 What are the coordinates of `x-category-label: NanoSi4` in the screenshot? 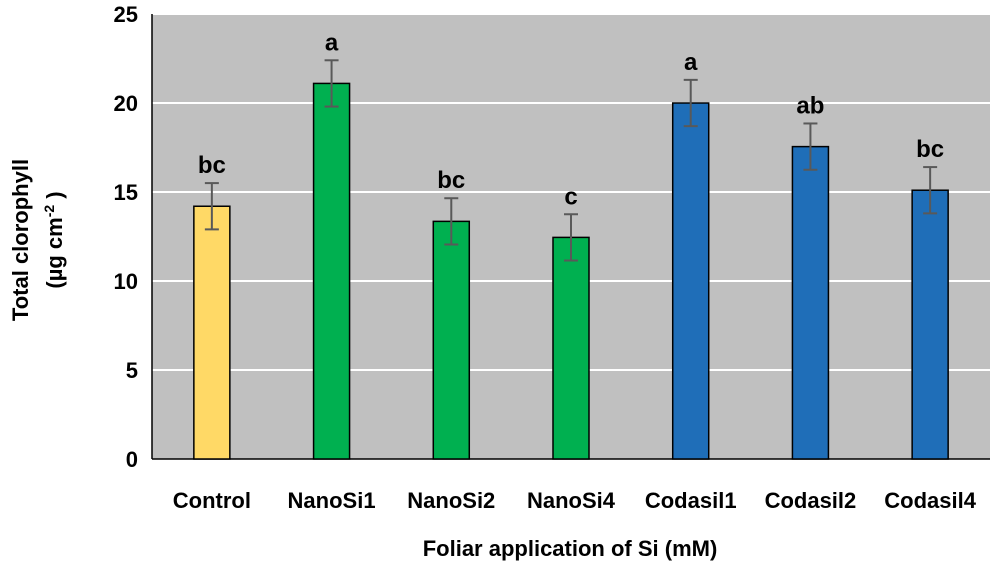 It's located at (571, 500).